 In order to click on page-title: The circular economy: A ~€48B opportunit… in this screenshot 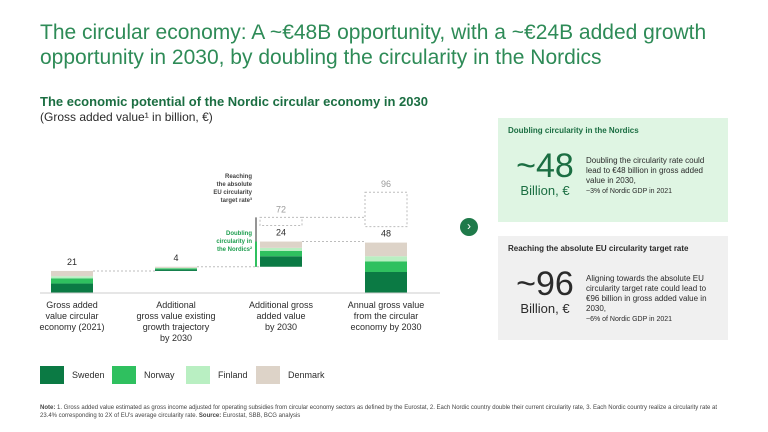, I will do `click(373, 45)`.